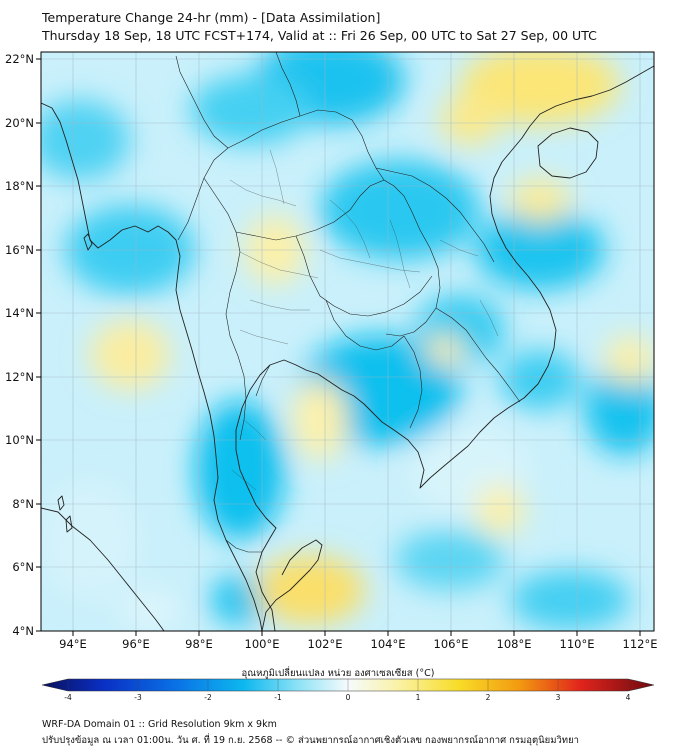 This screenshot has height=756, width=676. What do you see at coordinates (199, 644) in the screenshot?
I see `lon-label: 98°E` at bounding box center [199, 644].